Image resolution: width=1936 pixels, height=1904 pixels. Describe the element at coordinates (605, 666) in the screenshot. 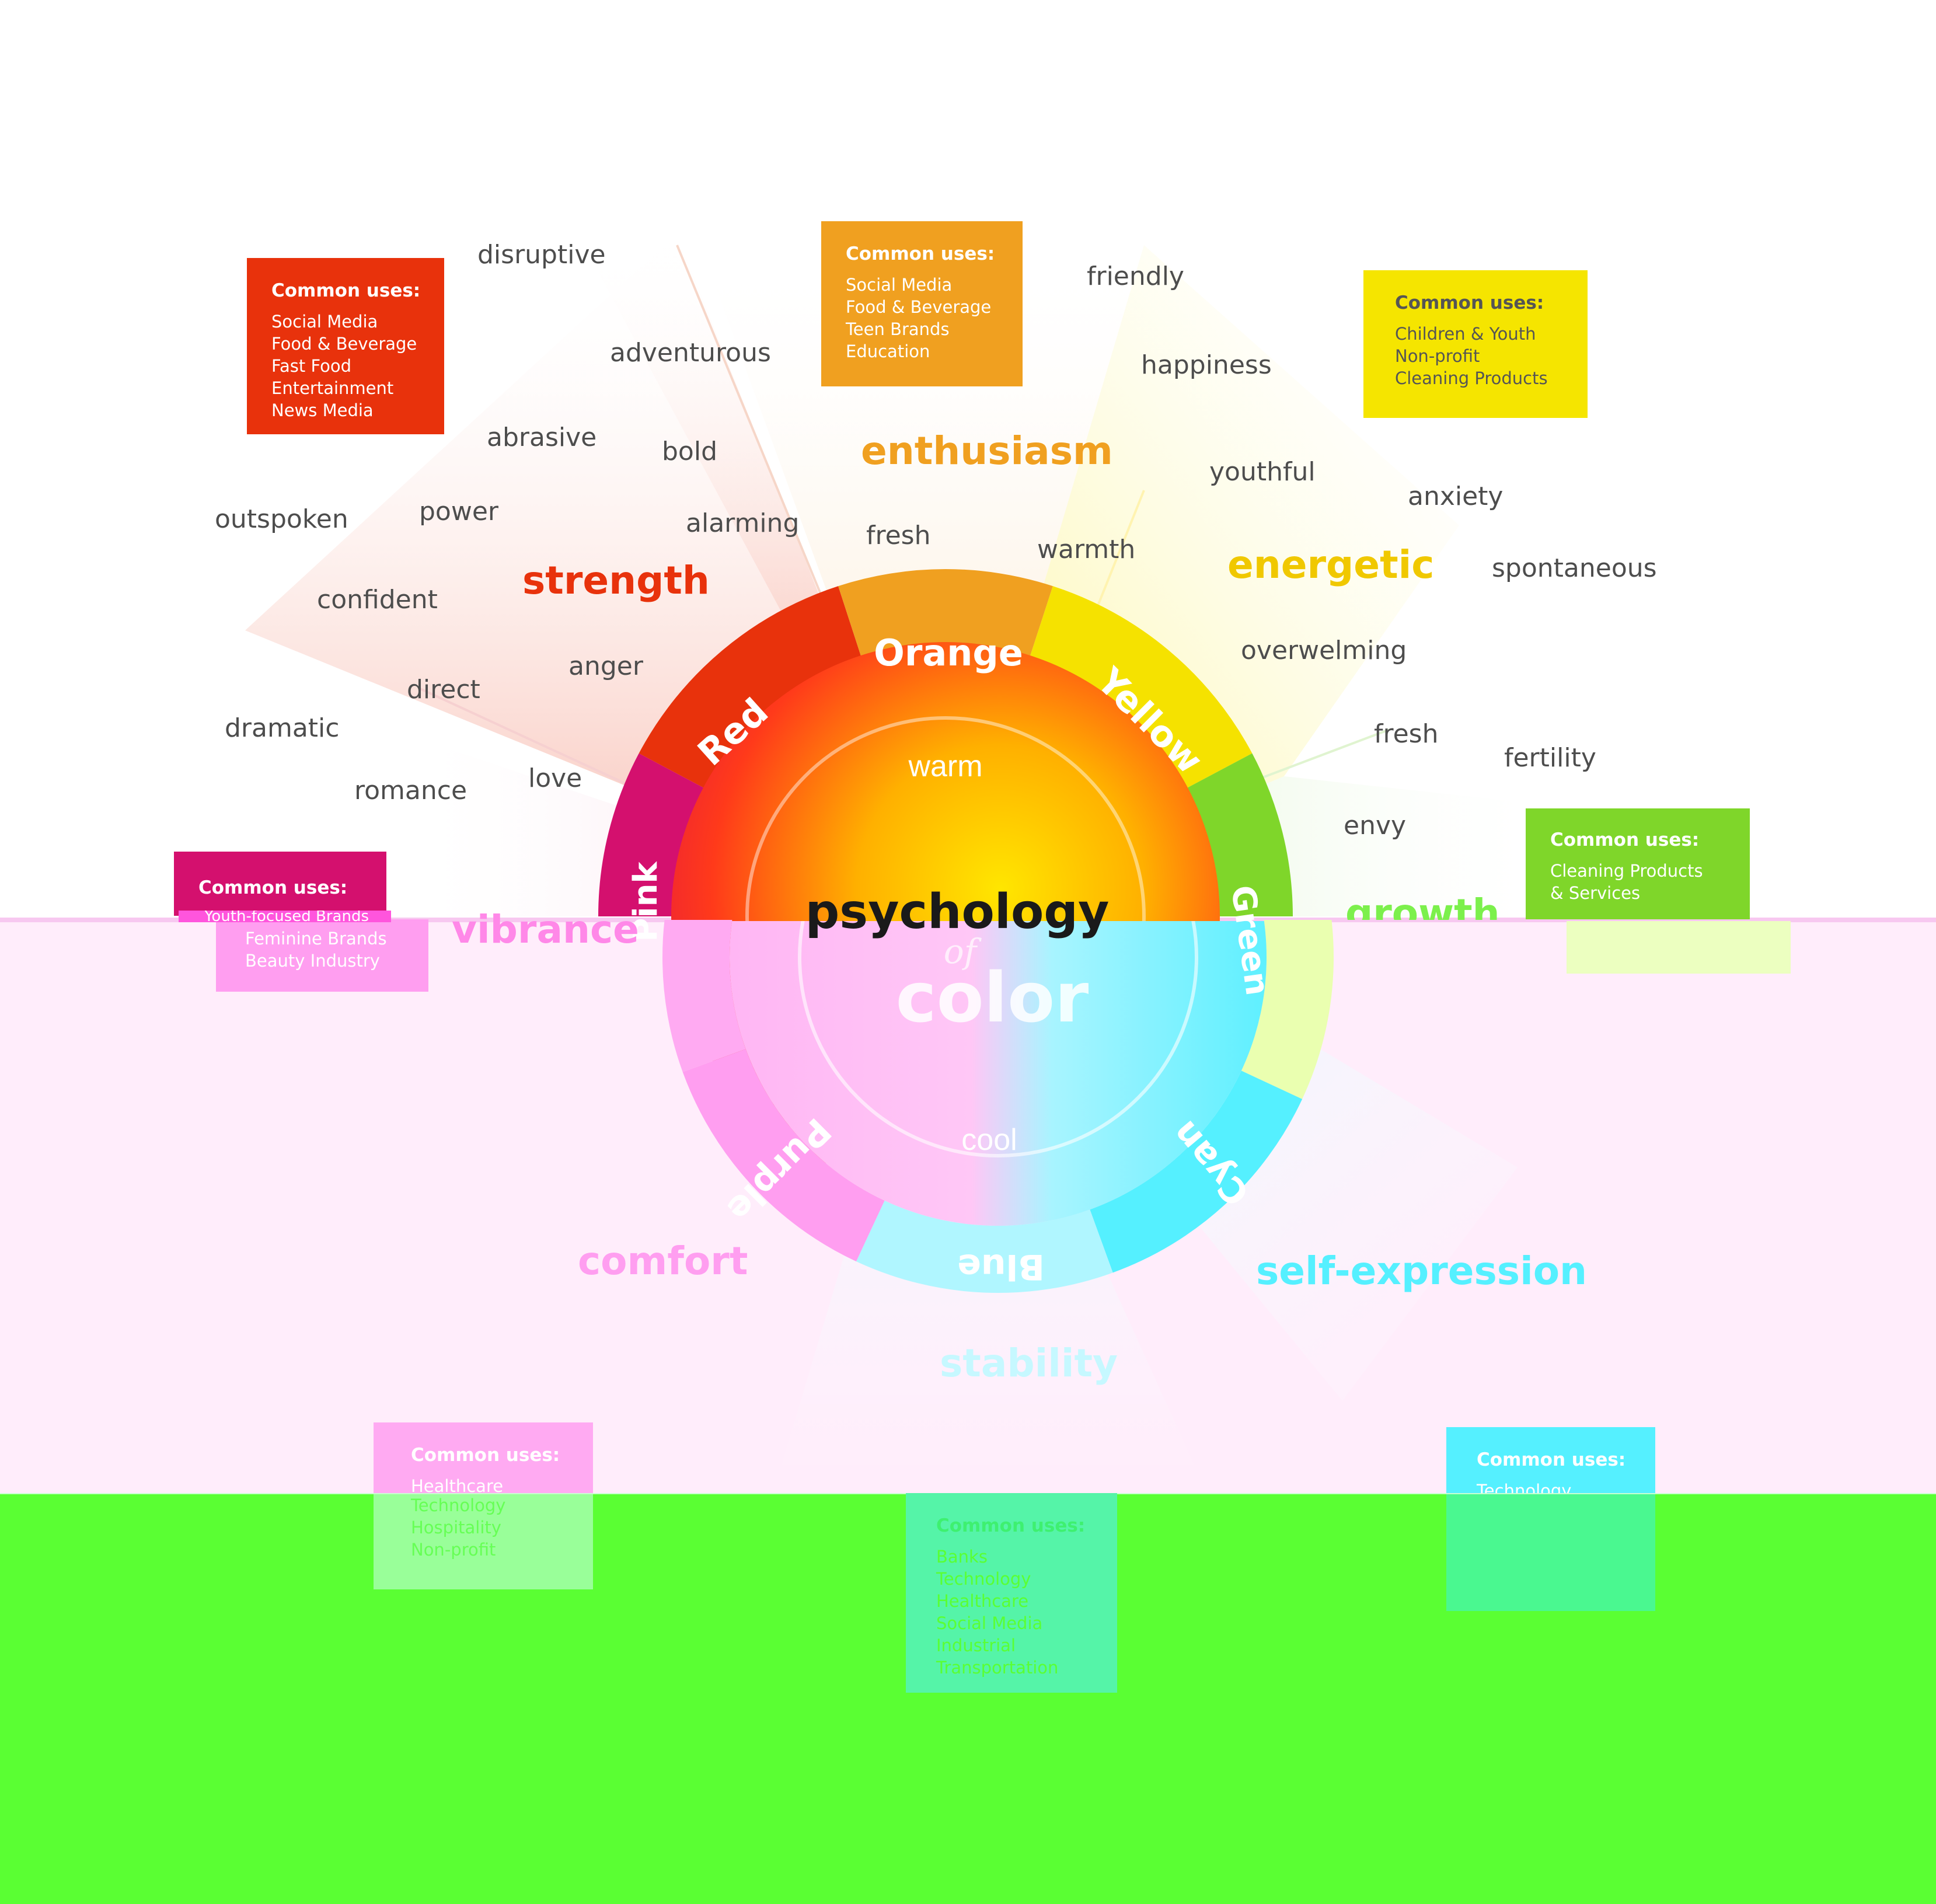

I see `word-anger: anger` at that location.